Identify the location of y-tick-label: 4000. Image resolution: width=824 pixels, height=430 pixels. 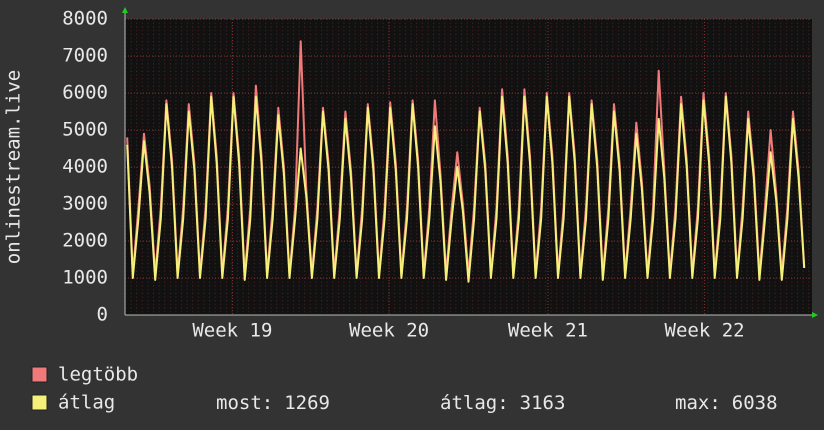
(85, 167).